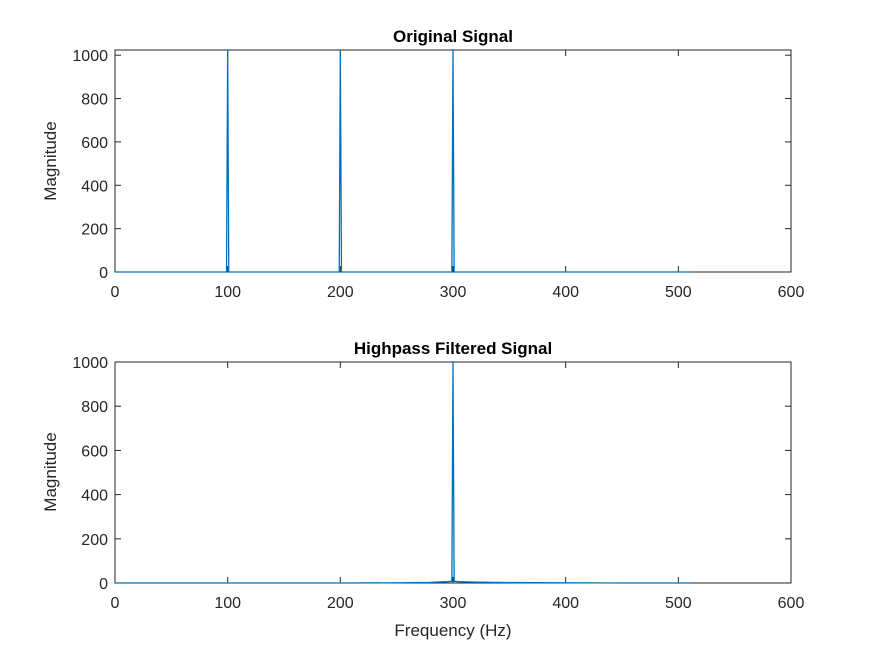 The image size is (875, 656). What do you see at coordinates (452, 630) in the screenshot?
I see `x-axis-label: Frequency (Hz)` at bounding box center [452, 630].